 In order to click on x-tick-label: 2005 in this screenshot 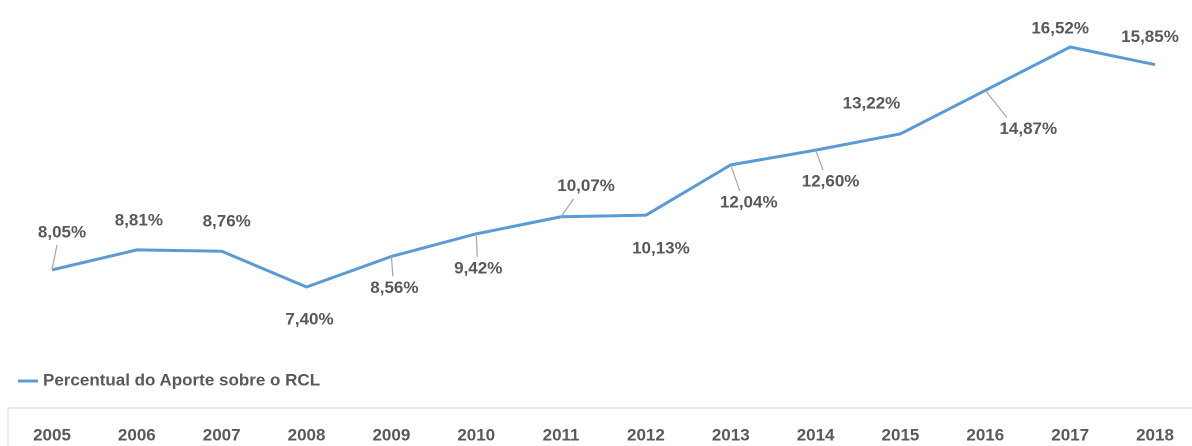, I will do `click(52, 434)`.